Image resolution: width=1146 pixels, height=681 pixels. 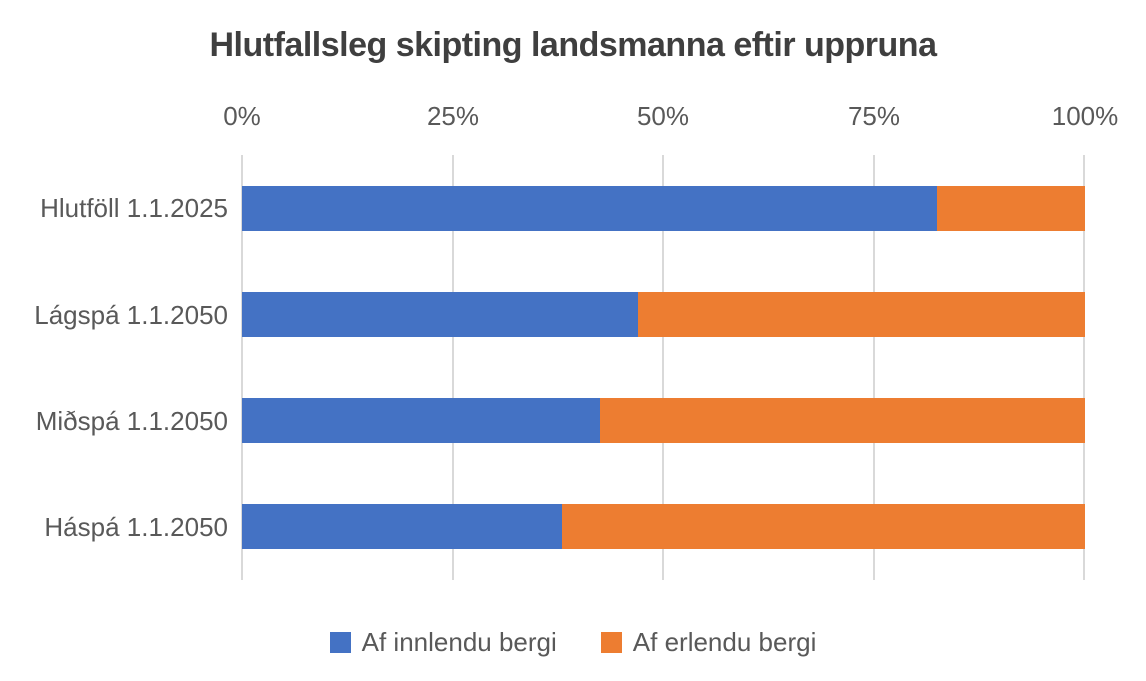 What do you see at coordinates (663, 116) in the screenshot?
I see `x-axis-tick-label: 50%` at bounding box center [663, 116].